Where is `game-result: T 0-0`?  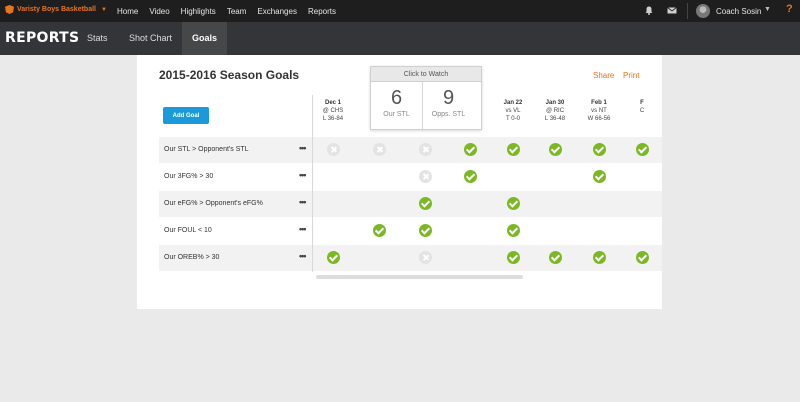 game-result: T 0-0 is located at coordinates (513, 119).